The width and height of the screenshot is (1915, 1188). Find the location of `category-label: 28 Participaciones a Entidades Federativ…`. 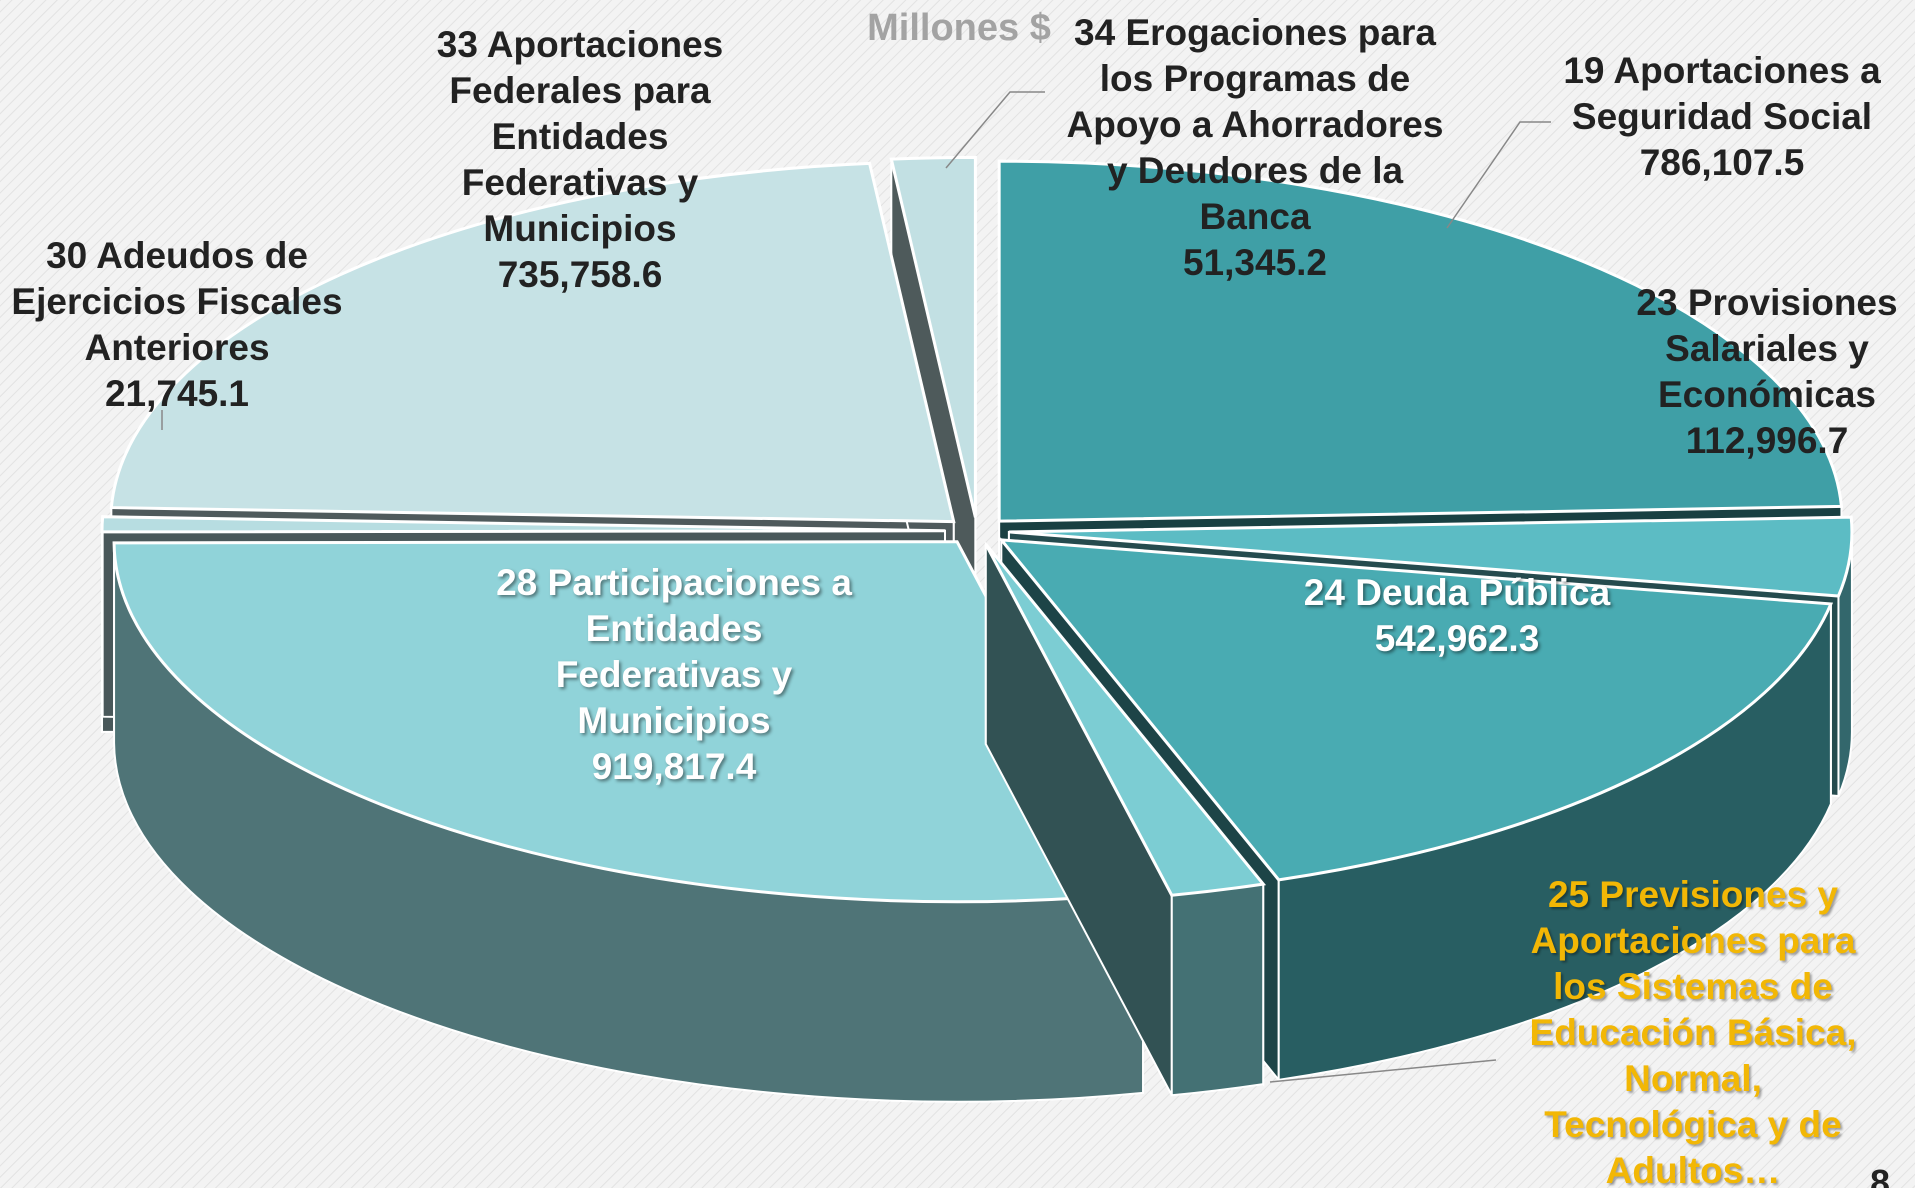

category-label: 28 Participaciones a Entidades Federativ… is located at coordinates (674, 651).